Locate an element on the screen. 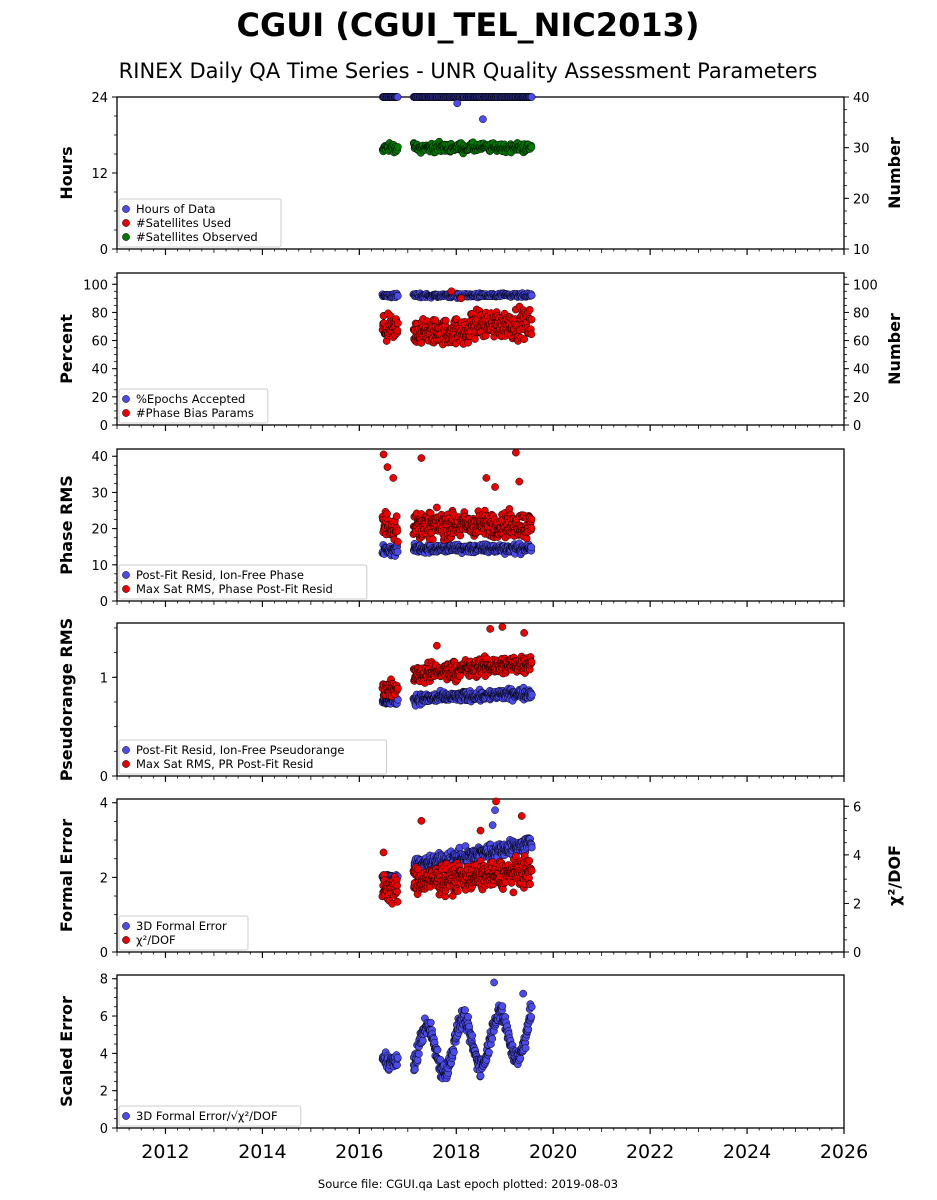  legend-label: χ²/DOF is located at coordinates (156, 940).